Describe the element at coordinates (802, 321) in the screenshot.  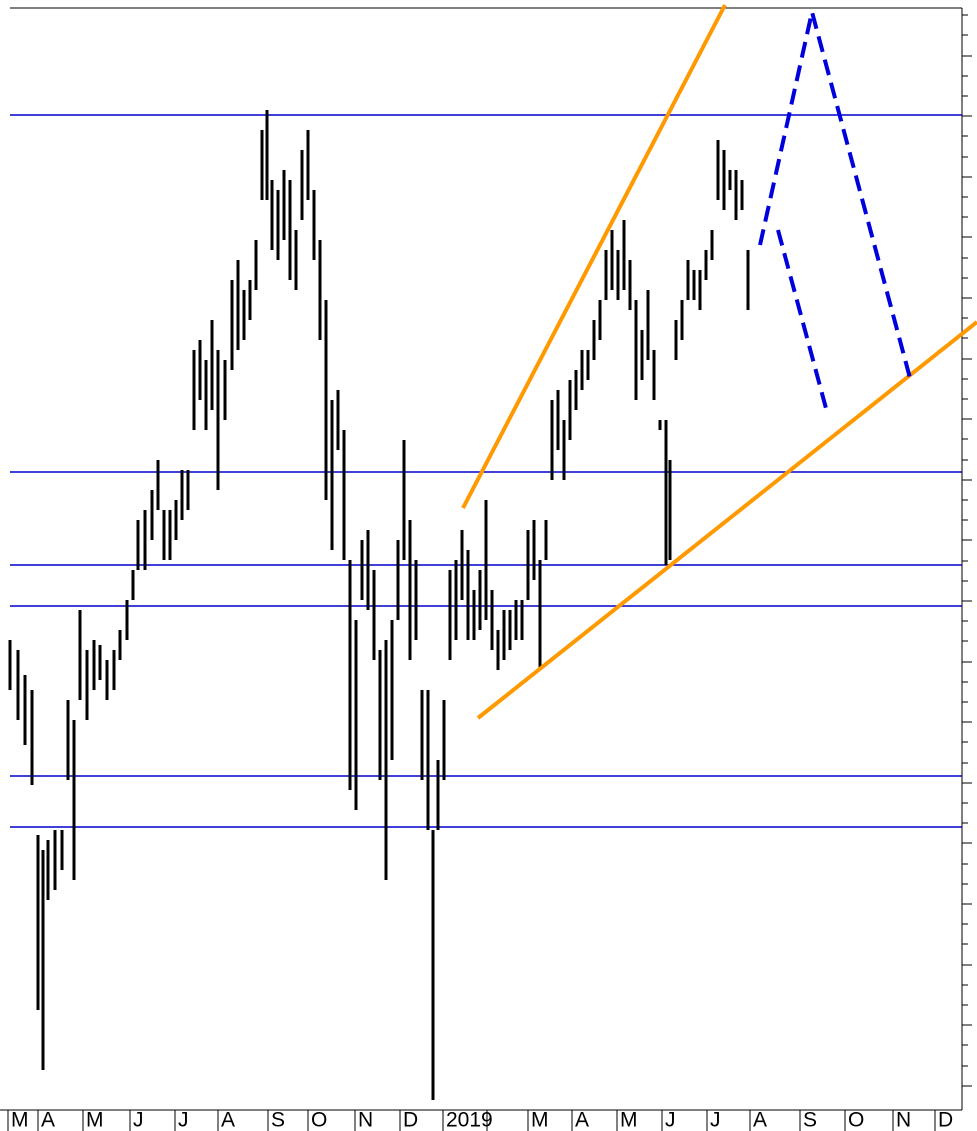
I see `projection-path-short` at that location.